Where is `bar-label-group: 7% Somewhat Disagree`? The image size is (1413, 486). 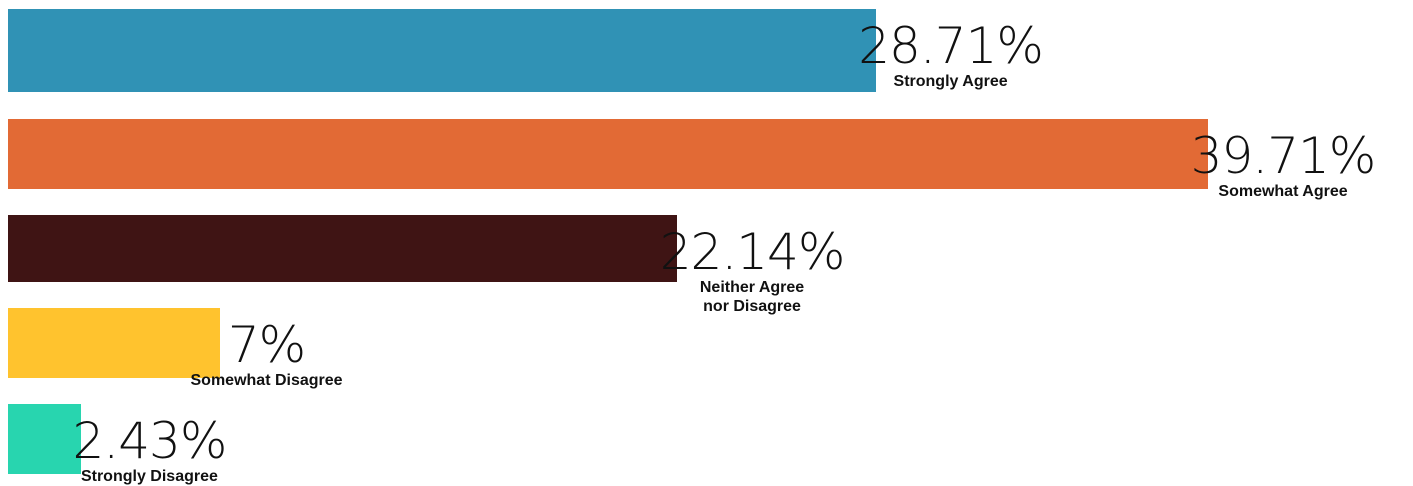
bar-label-group: 7% Somewhat Disagree is located at coordinates (267, 355).